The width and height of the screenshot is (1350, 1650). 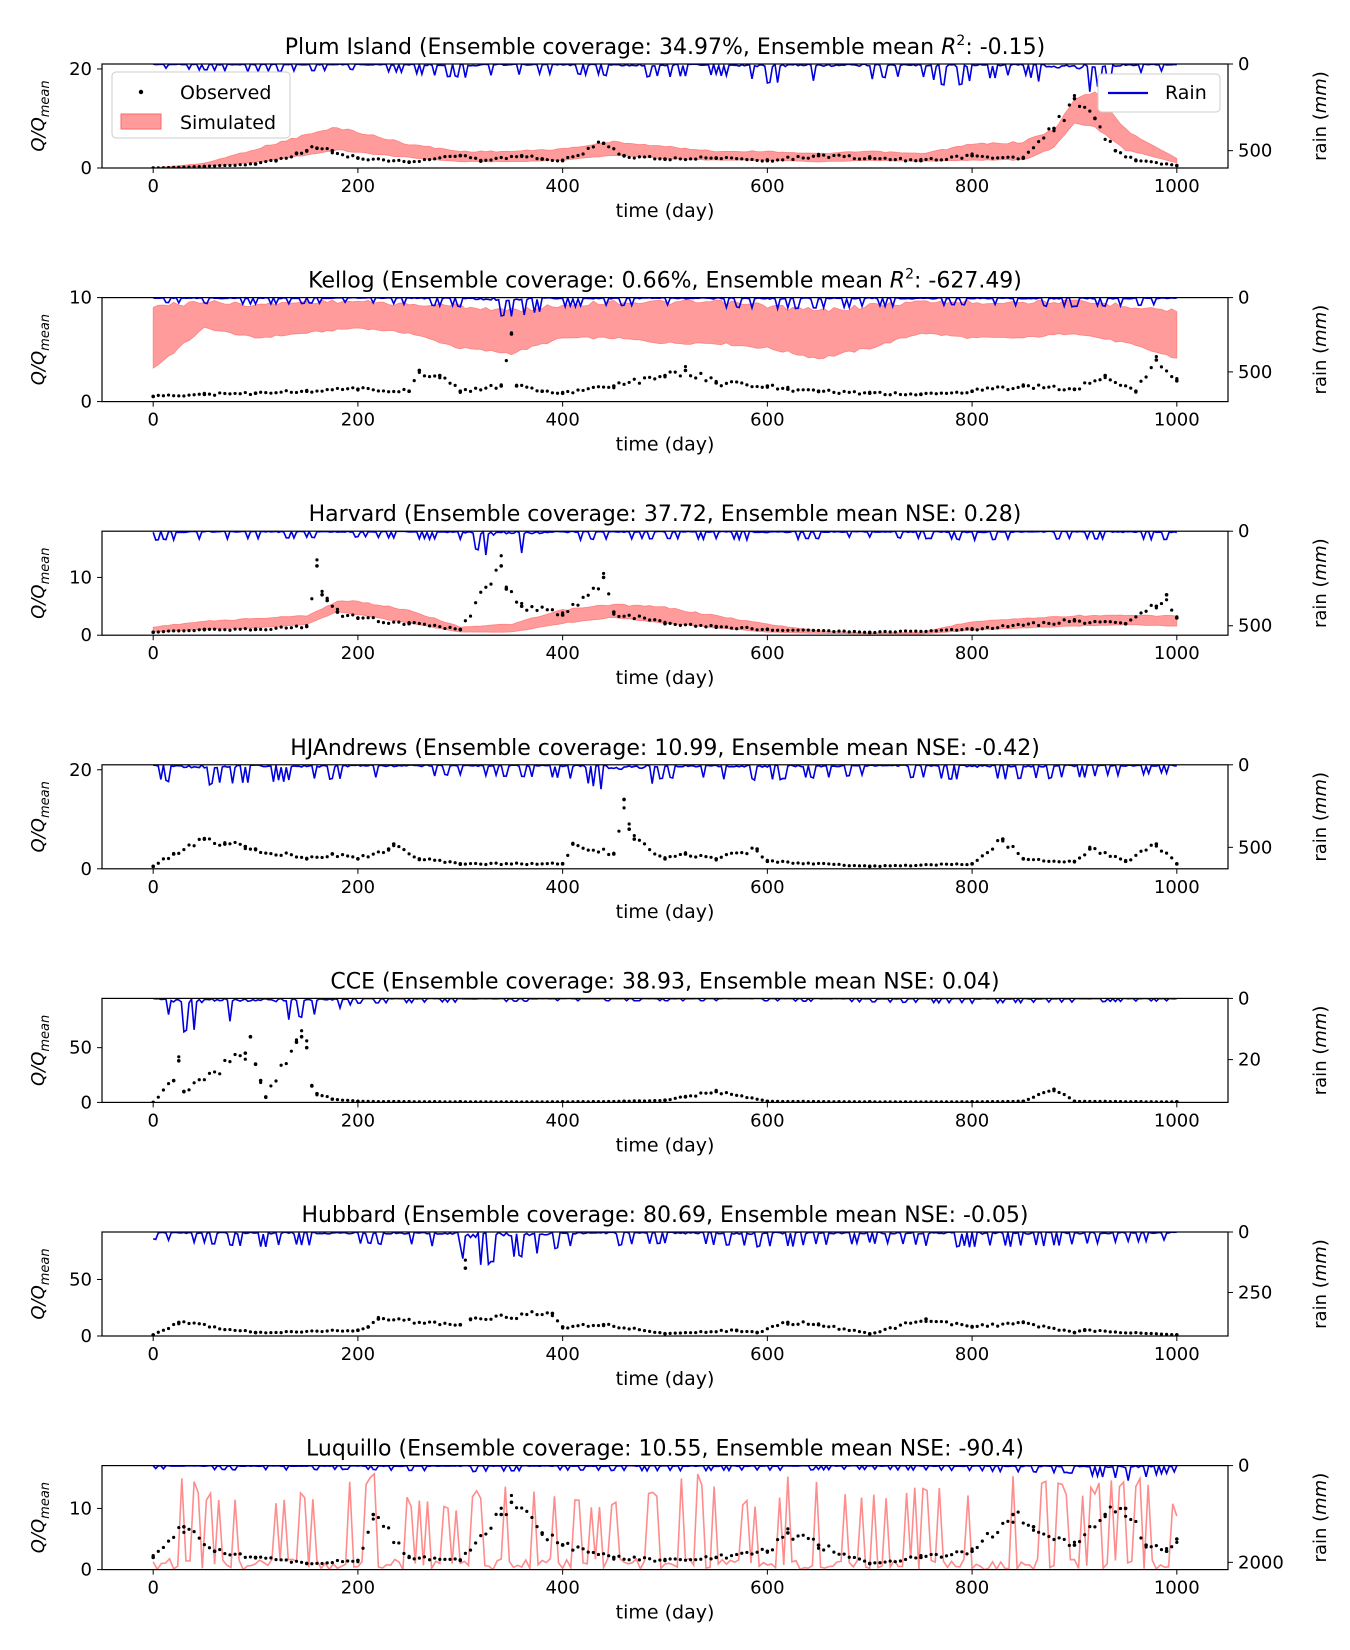 I want to click on x-tick-label: 0, so click(x=152, y=887).